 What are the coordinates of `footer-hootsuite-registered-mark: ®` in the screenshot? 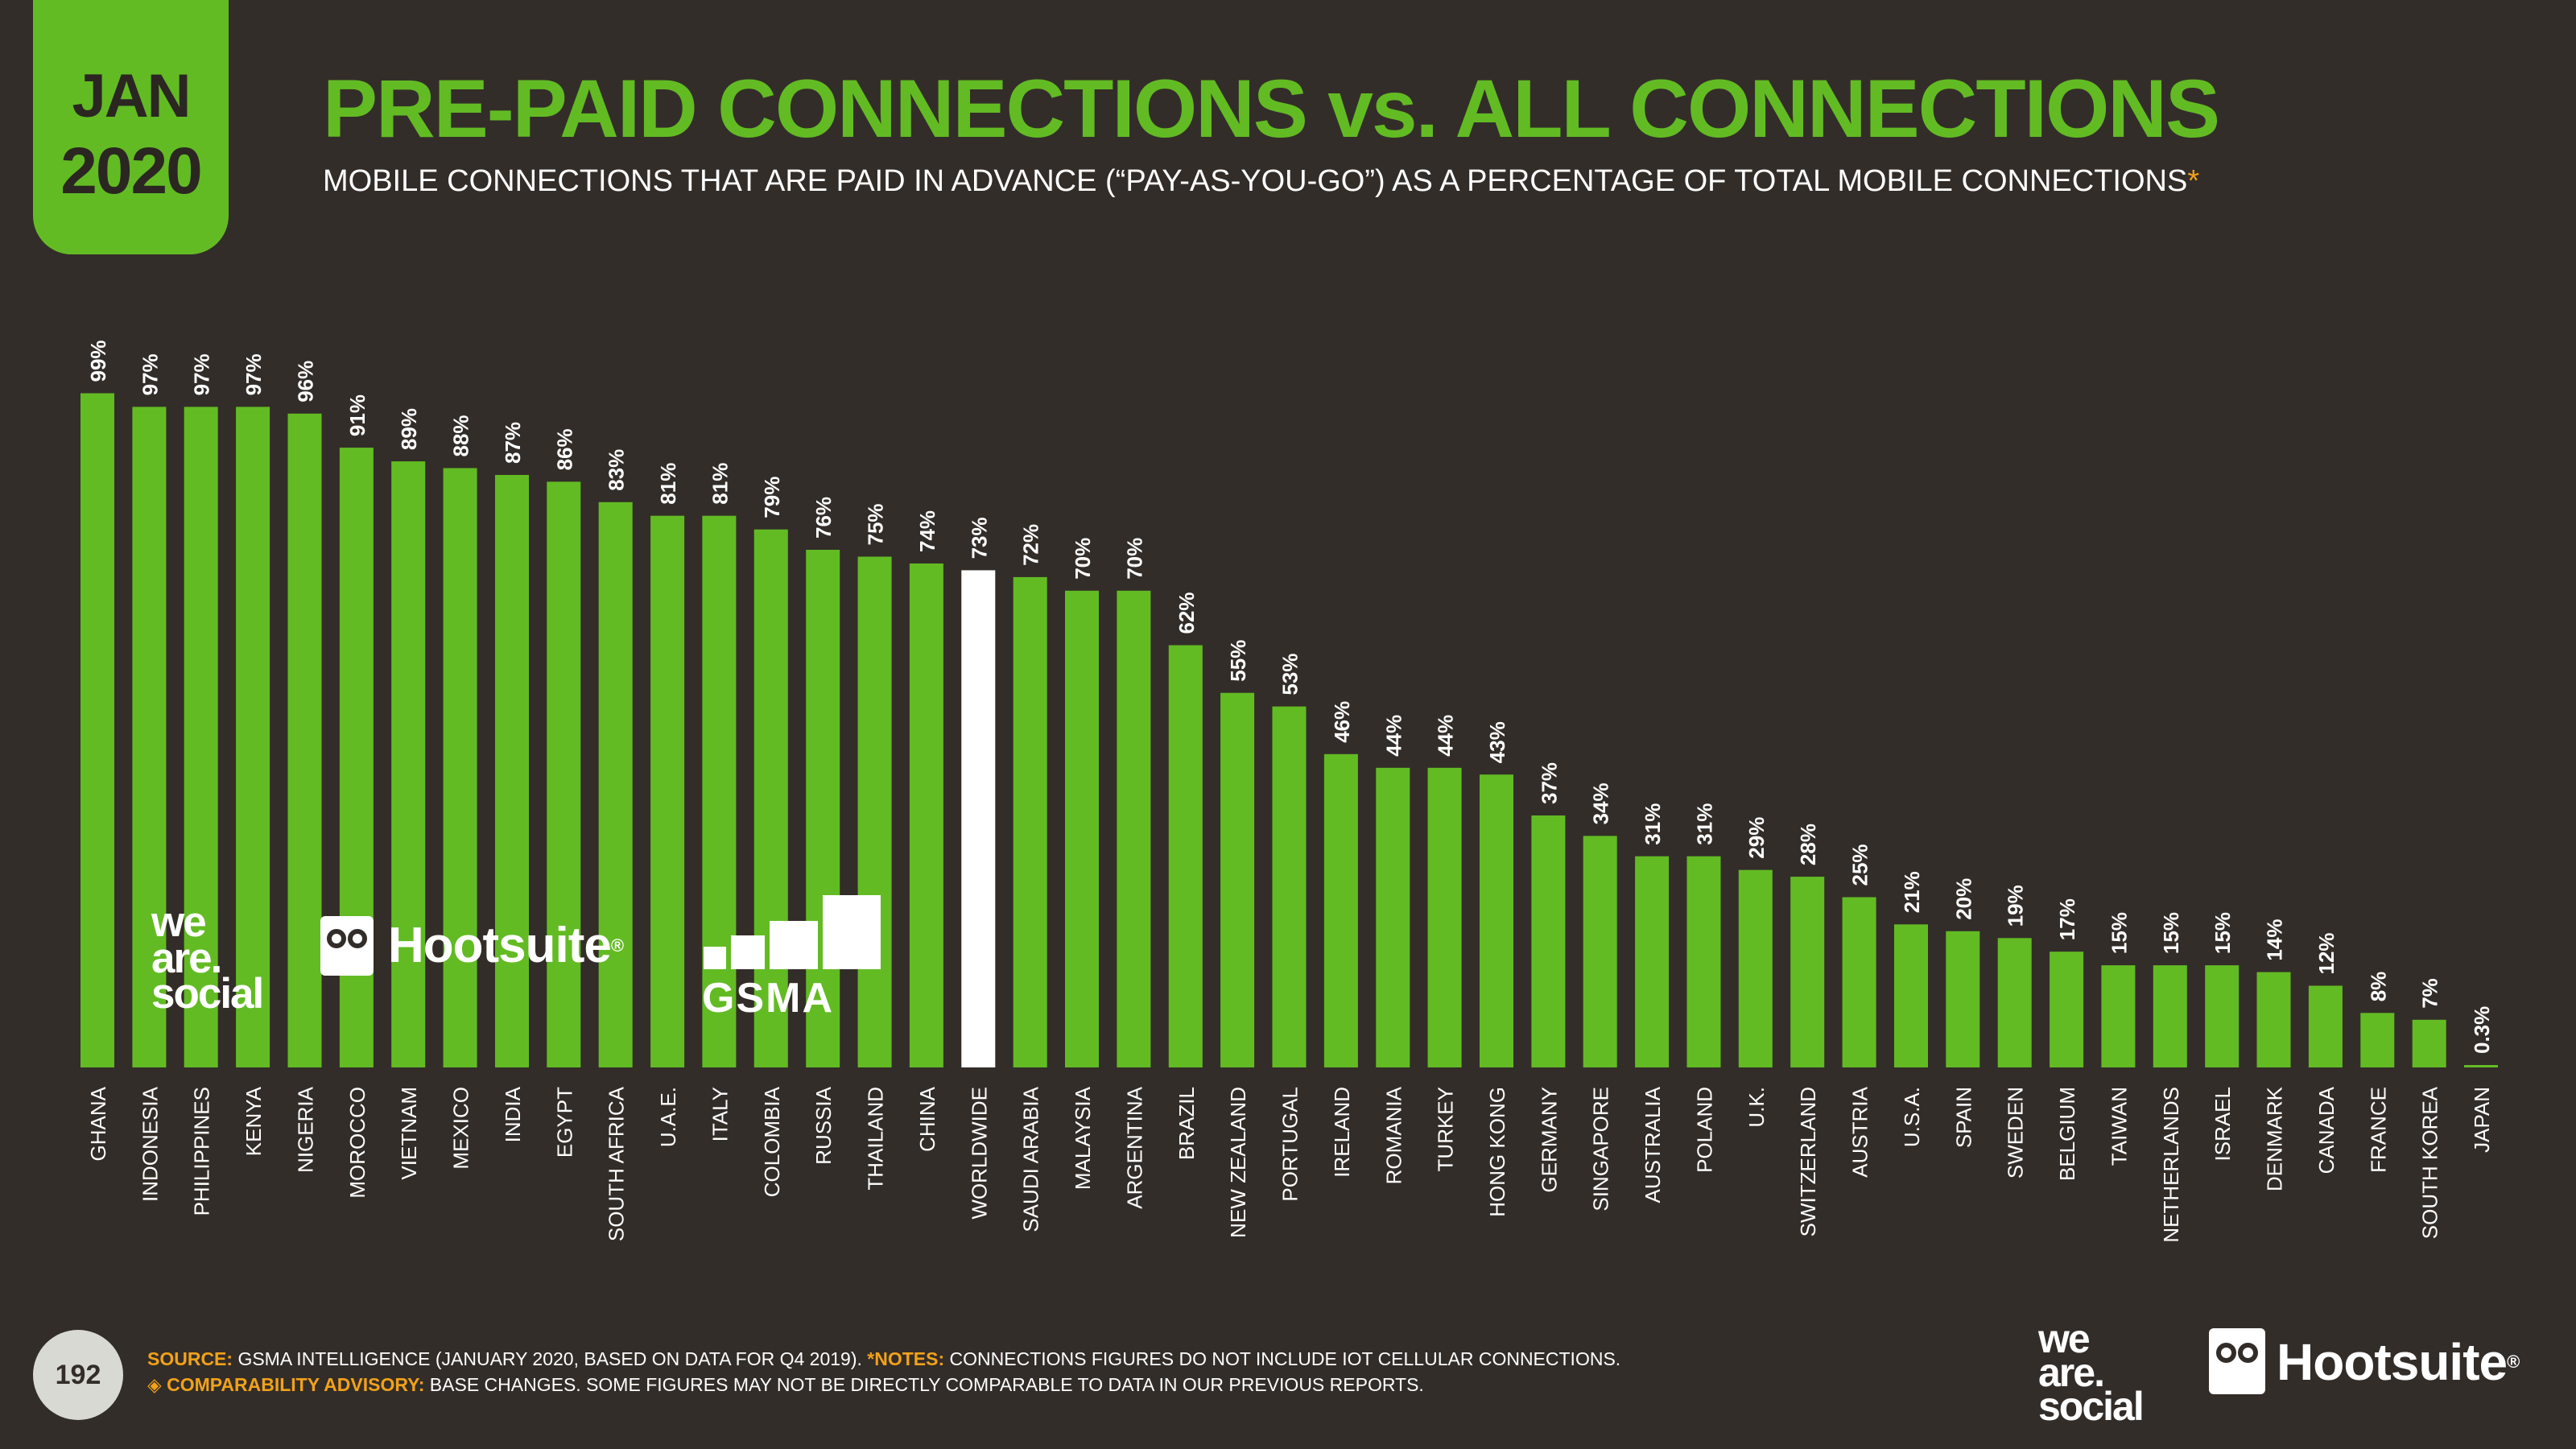 It's located at (2513, 1362).